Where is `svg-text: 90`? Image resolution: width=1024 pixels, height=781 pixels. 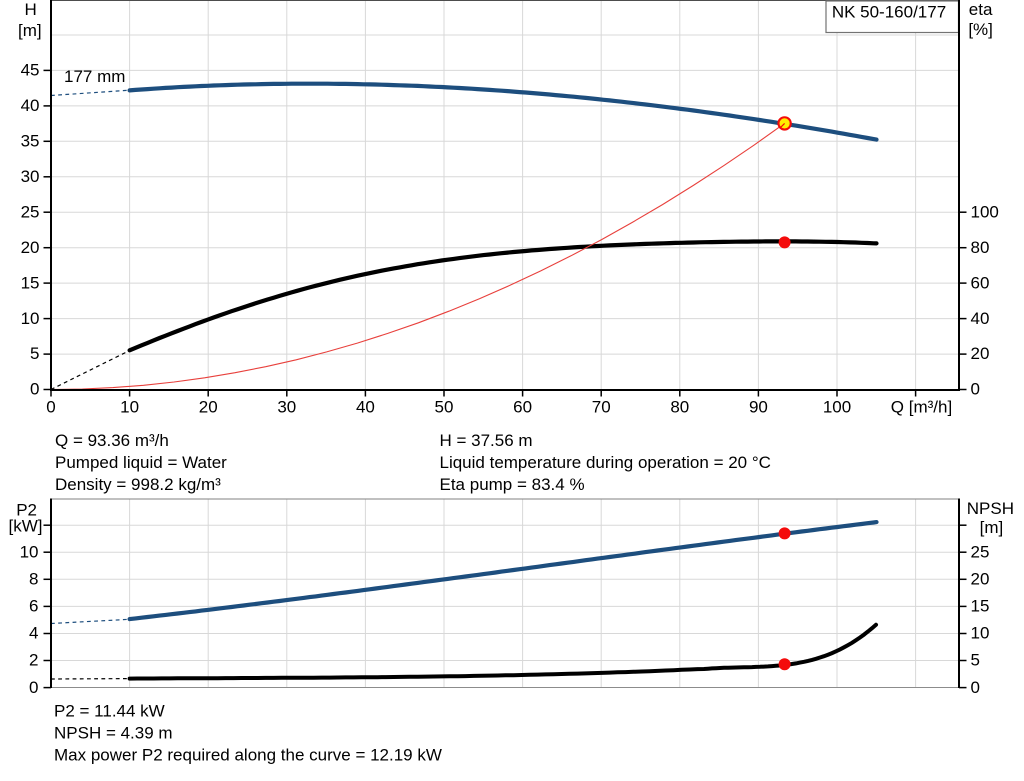 svg-text: 90 is located at coordinates (758, 406).